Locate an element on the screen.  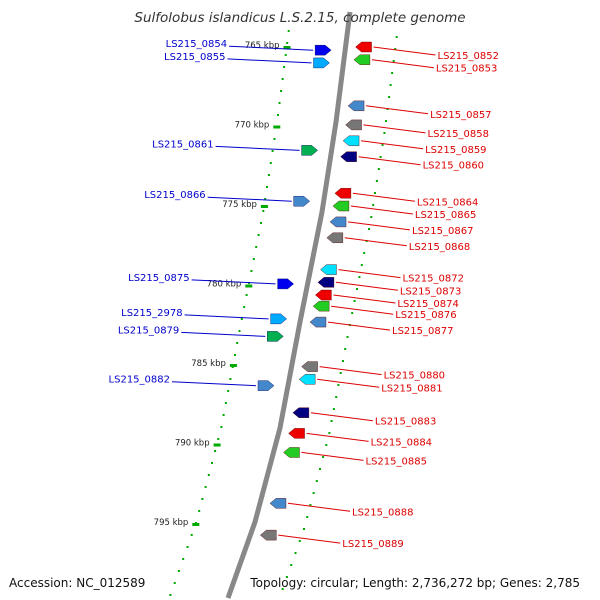
reverse-gene-label: LS215_0852 is located at coordinates (468, 56).